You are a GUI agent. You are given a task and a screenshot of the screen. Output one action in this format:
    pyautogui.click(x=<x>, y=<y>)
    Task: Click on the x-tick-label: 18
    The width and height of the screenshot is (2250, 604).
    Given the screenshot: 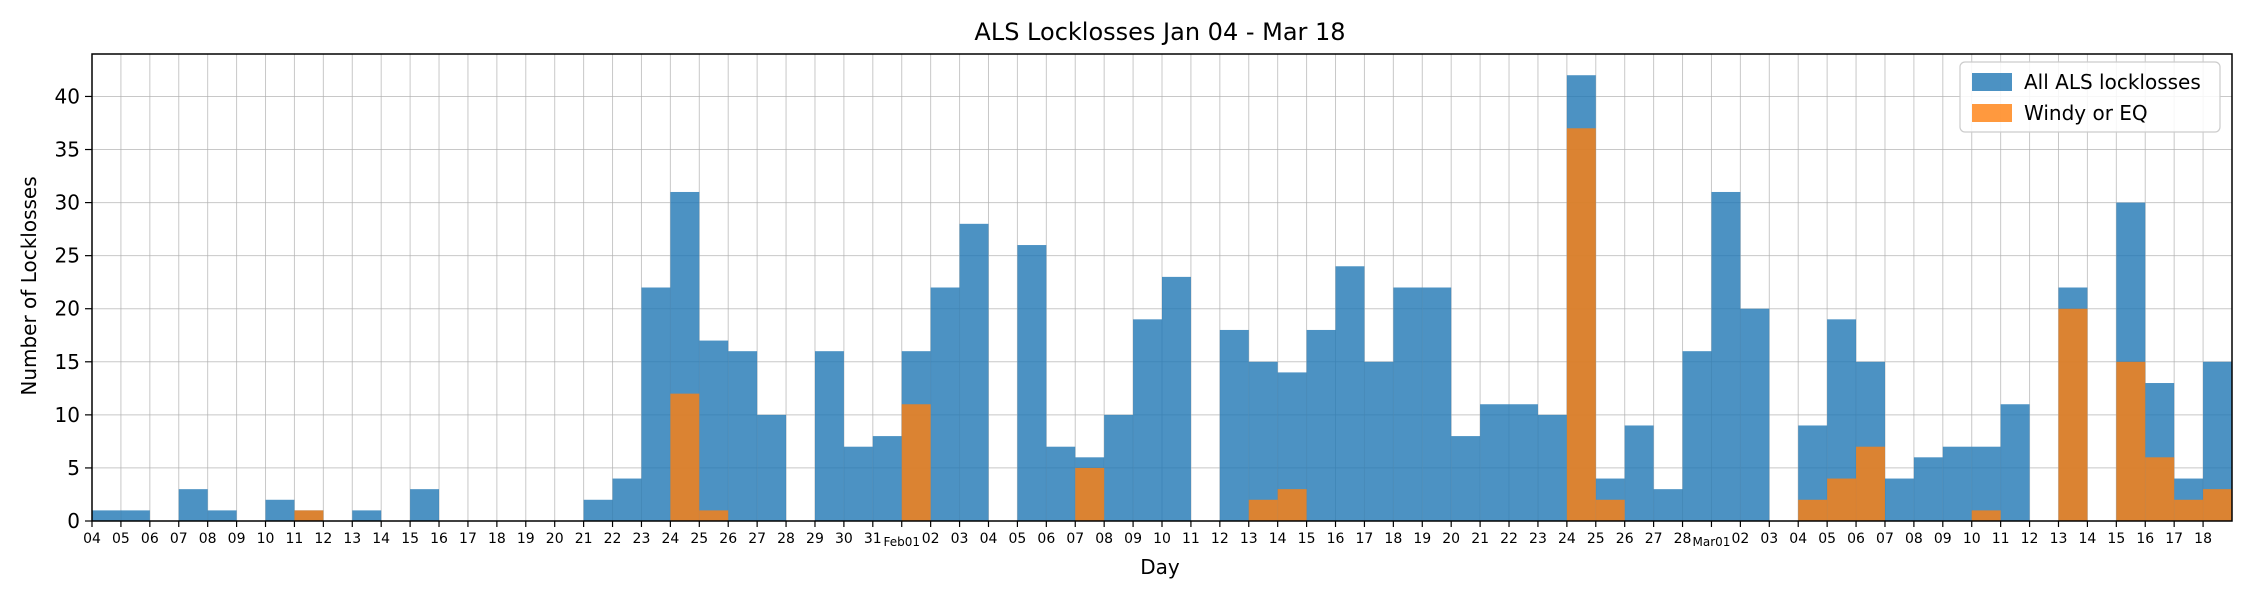 What is the action you would take?
    pyautogui.click(x=2203, y=539)
    